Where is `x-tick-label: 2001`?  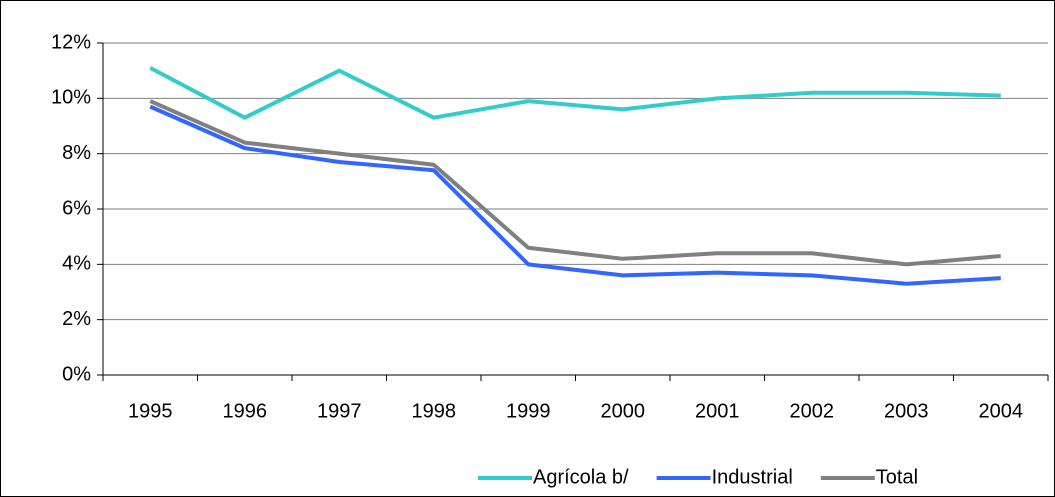 x-tick-label: 2001 is located at coordinates (717, 411).